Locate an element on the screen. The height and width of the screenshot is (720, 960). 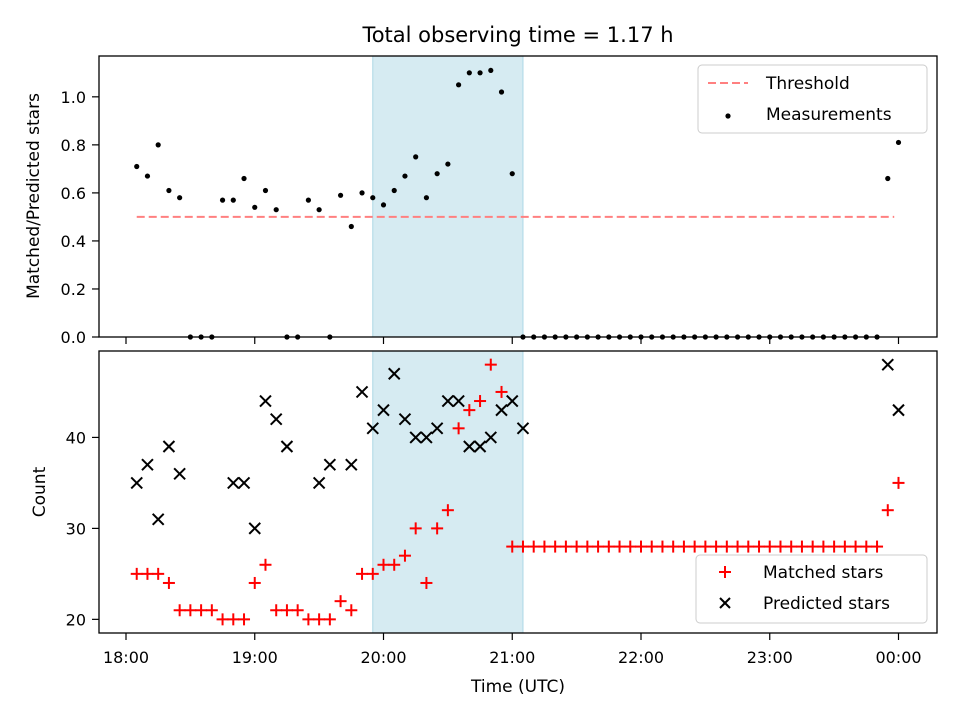
top-y-tick-label: 1.0 is located at coordinates (73, 97).